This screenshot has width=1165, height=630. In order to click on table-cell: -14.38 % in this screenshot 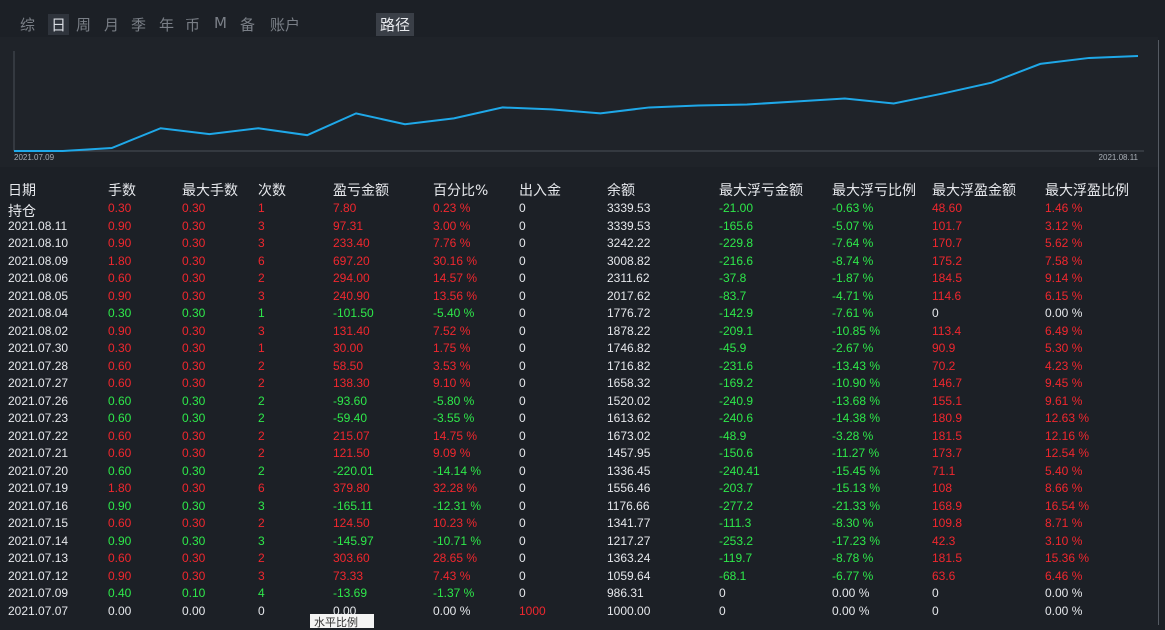, I will do `click(856, 418)`.